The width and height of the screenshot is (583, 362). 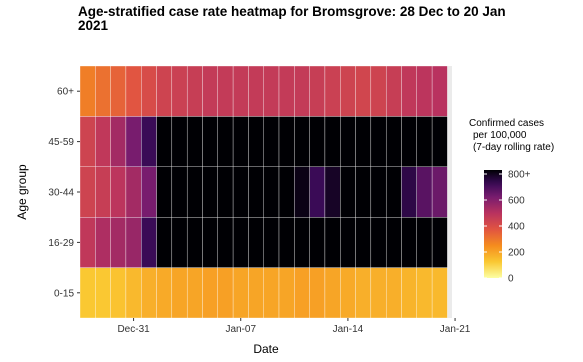 I want to click on x-tick-label: Jan-21, so click(x=455, y=329).